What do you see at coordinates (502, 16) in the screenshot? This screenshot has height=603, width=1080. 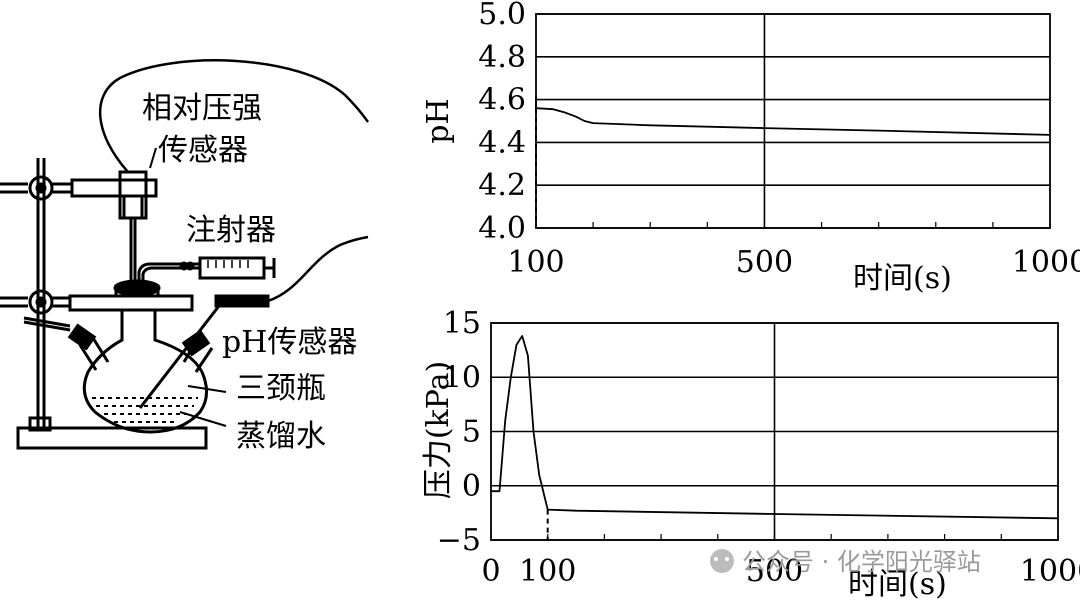 I see `y-tick-label: 5.0` at bounding box center [502, 16].